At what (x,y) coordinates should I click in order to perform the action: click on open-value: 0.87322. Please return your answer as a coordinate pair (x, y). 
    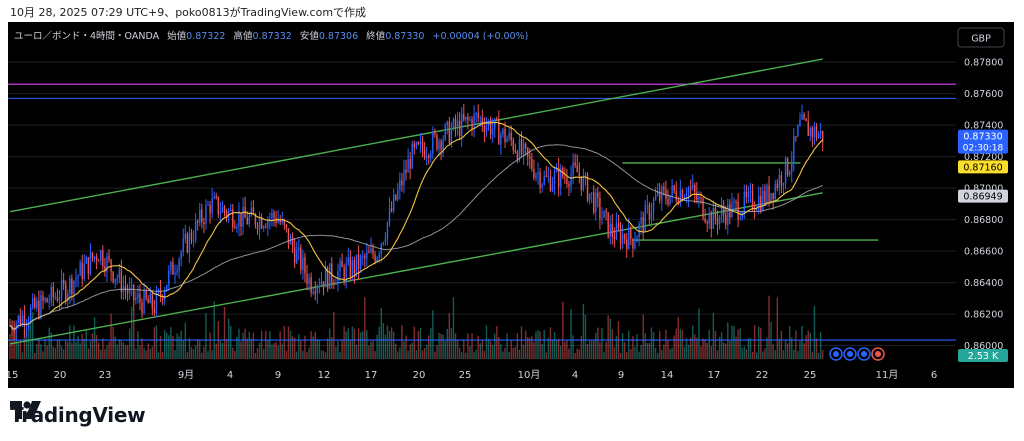
    Looking at the image, I should click on (205, 36).